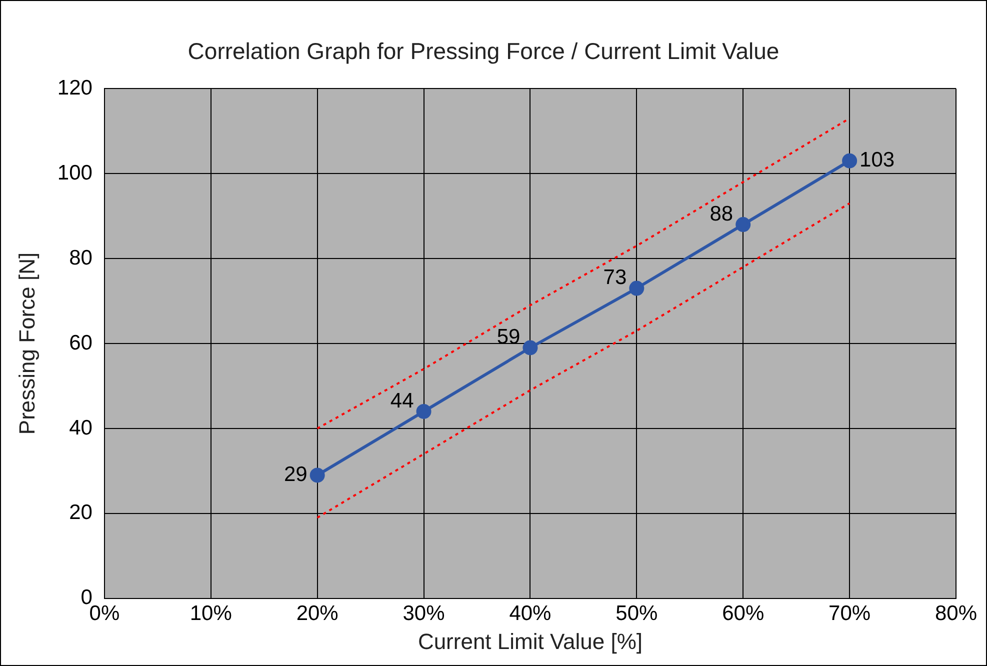 The width and height of the screenshot is (987, 666). I want to click on x-tick-label: 80%, so click(956, 613).